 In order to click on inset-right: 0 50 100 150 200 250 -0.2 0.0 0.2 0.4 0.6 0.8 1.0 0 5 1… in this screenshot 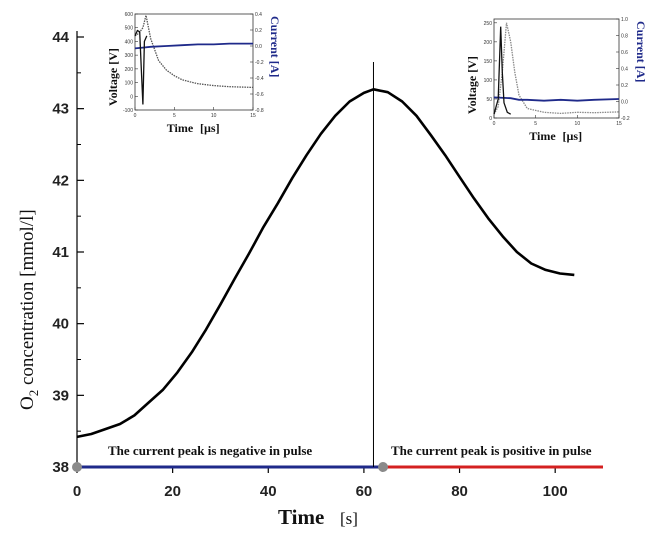, I will do `click(556, 80)`.